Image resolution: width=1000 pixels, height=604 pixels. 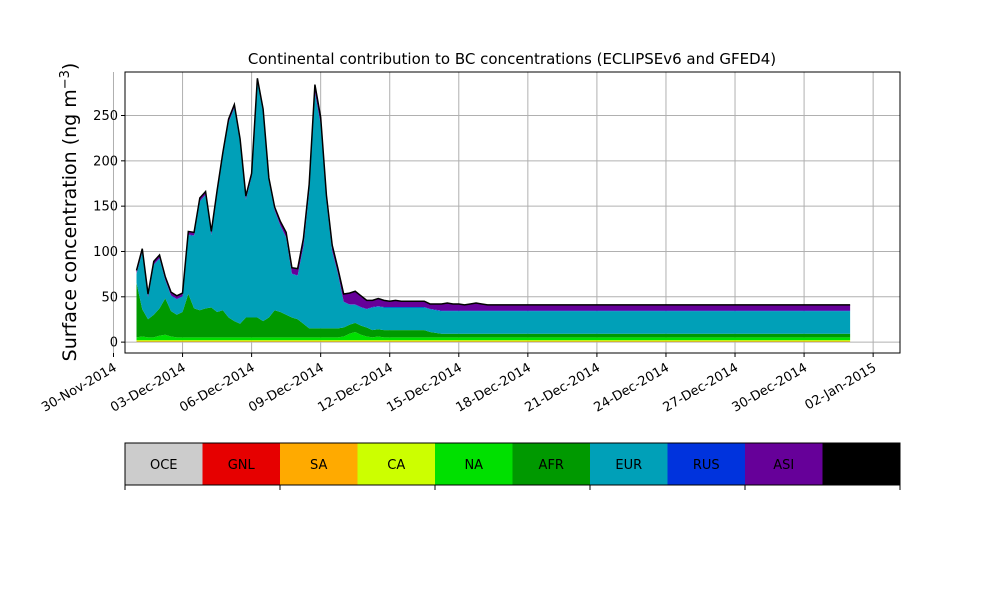 What do you see at coordinates (105, 161) in the screenshot?
I see `y-tick-label: 200` at bounding box center [105, 161].